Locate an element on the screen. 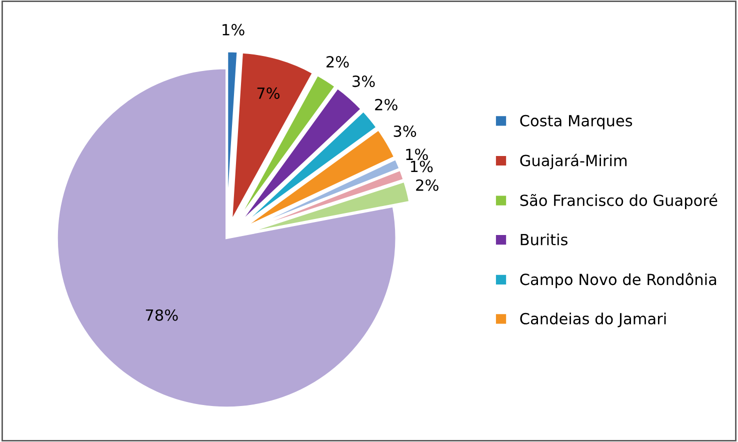 The height and width of the screenshot is (442, 738). legend-label: Buritis is located at coordinates (544, 240).